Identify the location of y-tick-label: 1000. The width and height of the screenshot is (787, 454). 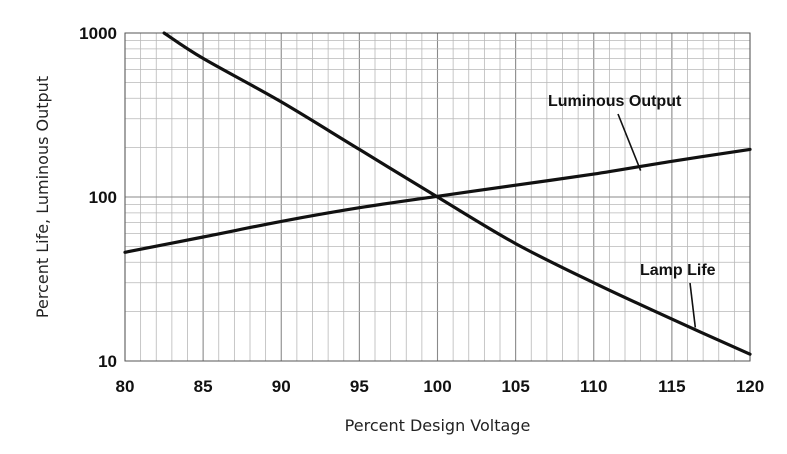
(98, 33).